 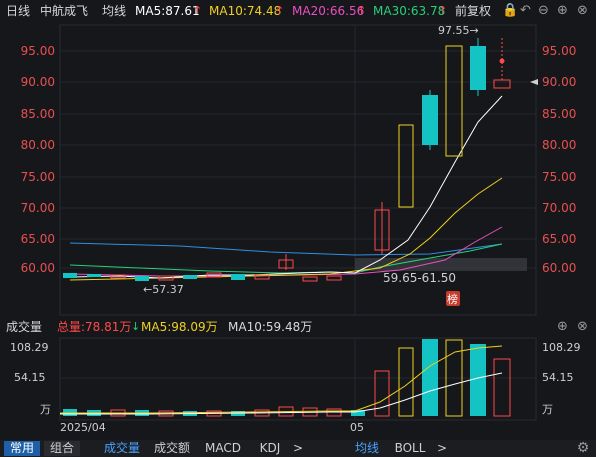 I want to click on left-tick: 90.00, so click(x=38, y=82).